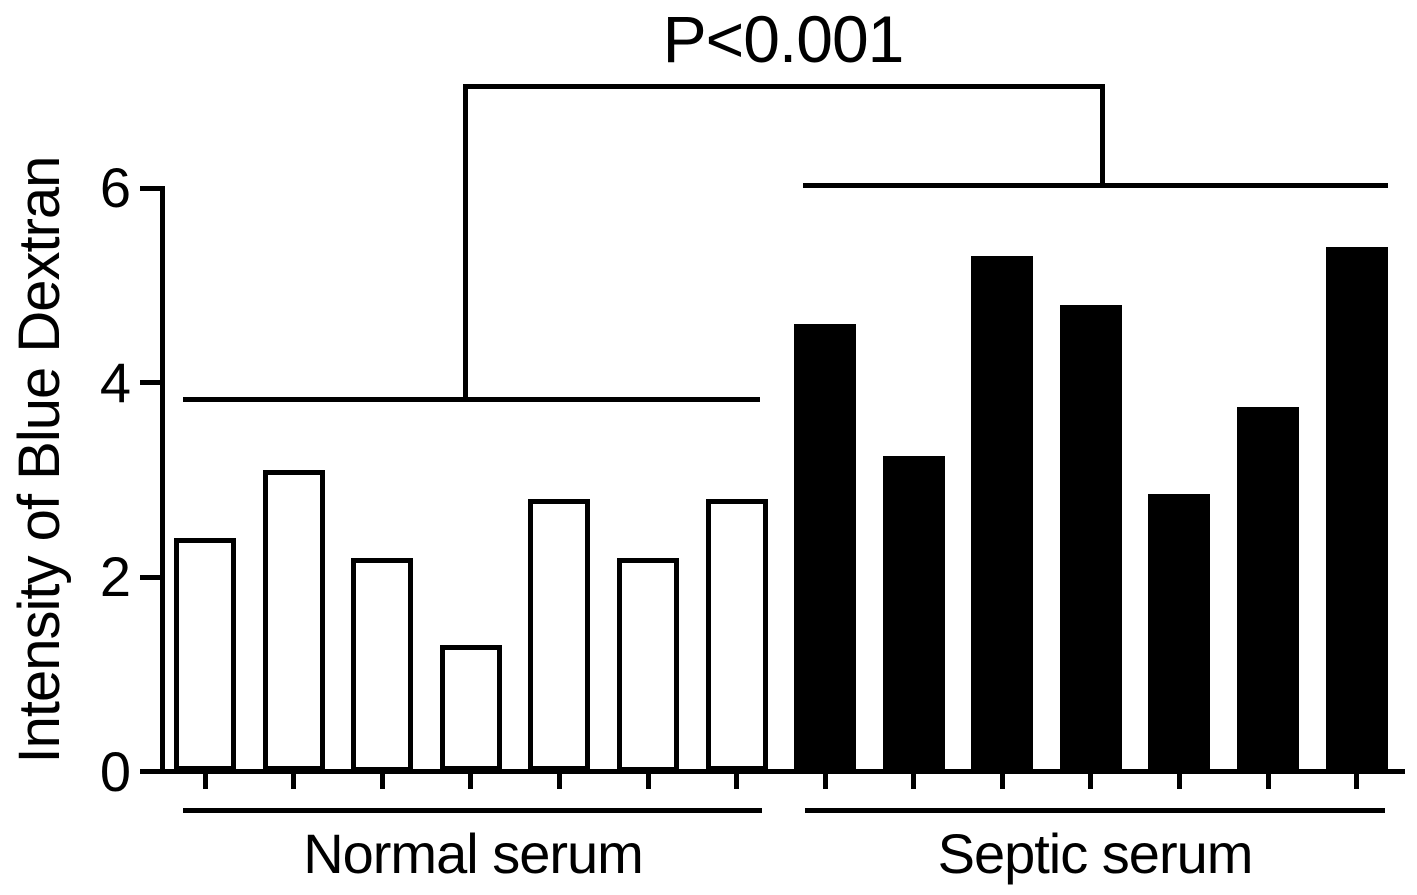 The image size is (1417, 895). I want to click on x-axis-line, so click(782, 771).